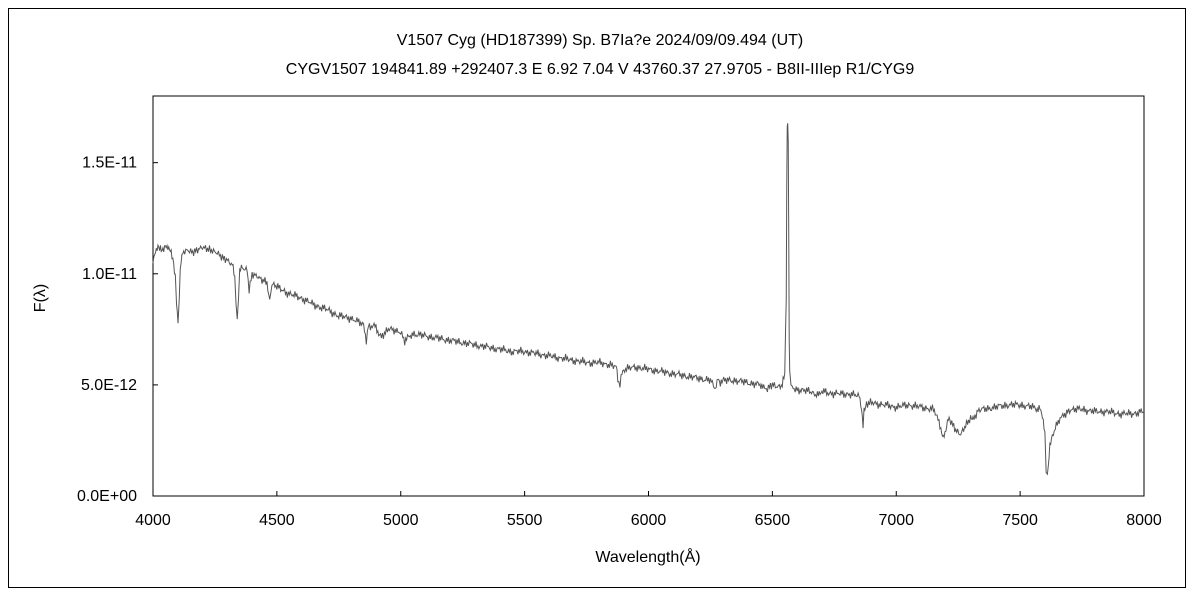 This screenshot has height=600, width=1200. I want to click on x-tick-label: 5000, so click(401, 520).